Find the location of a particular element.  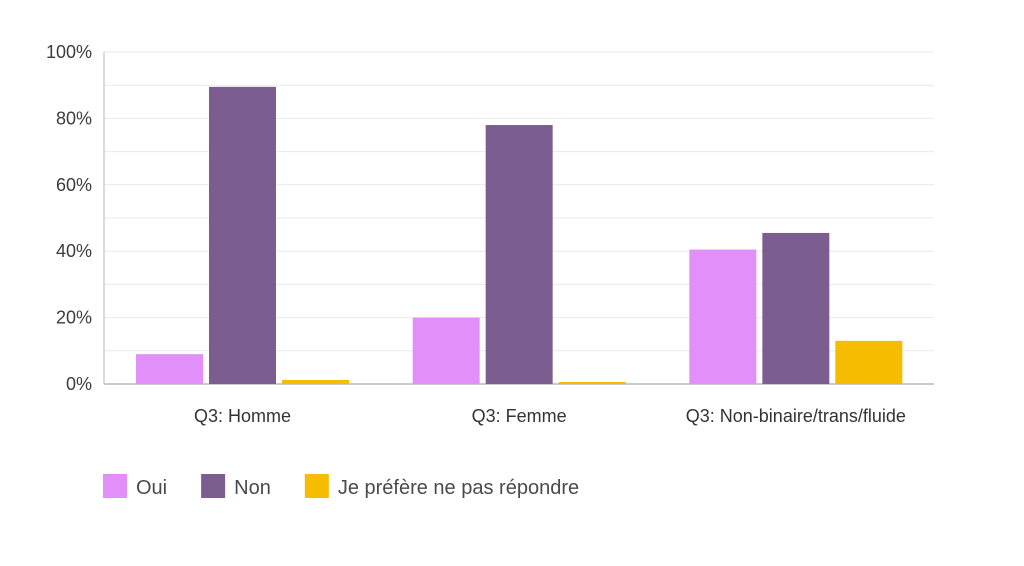

category-label: Q3: Homme is located at coordinates (242, 416).